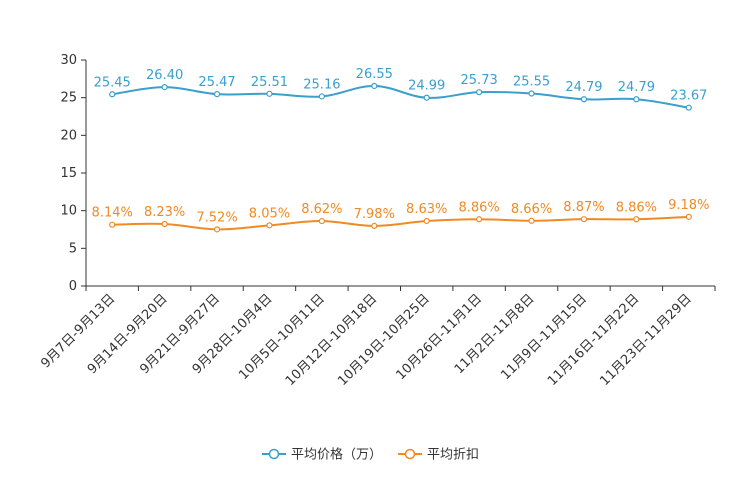 The width and height of the screenshot is (744, 496). I want to click on y-tick-label: 10, so click(68, 211).